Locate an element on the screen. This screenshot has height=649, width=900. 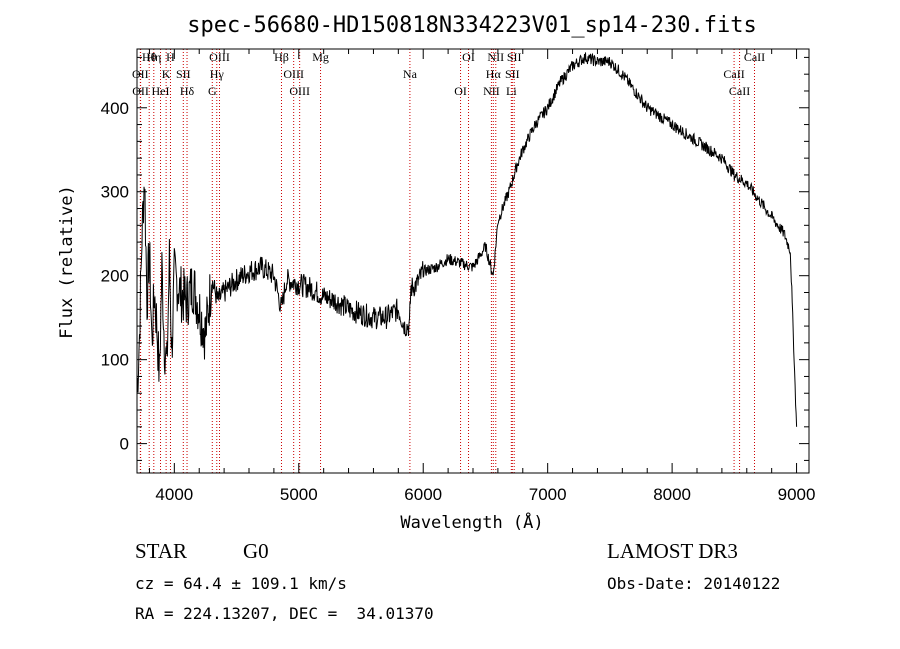
object-class: STAR is located at coordinates (161, 551).